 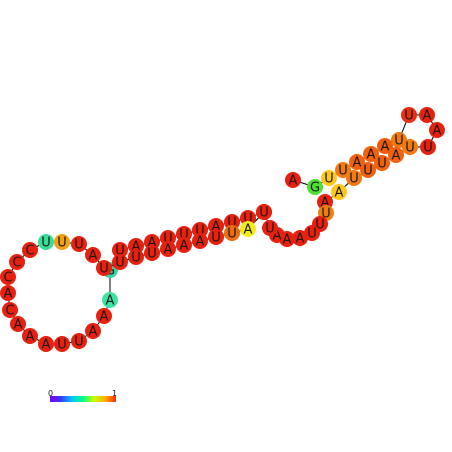 I want to click on color-scale-legend: 0 1, so click(x=82, y=395).